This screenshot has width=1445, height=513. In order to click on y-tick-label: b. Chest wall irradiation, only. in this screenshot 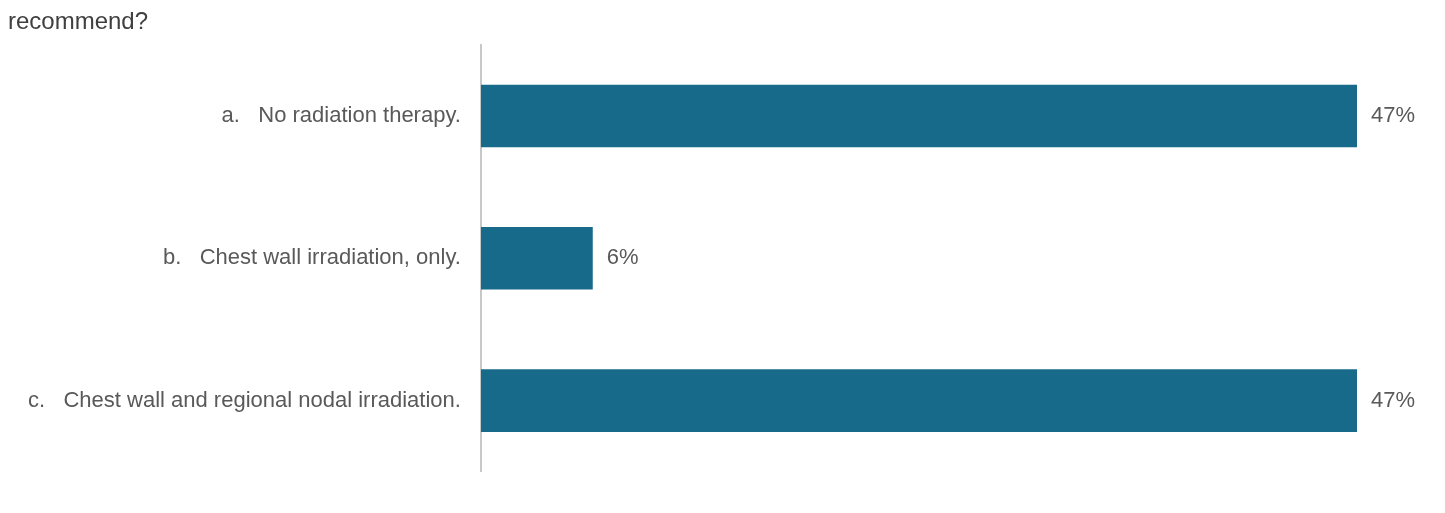, I will do `click(311, 257)`.